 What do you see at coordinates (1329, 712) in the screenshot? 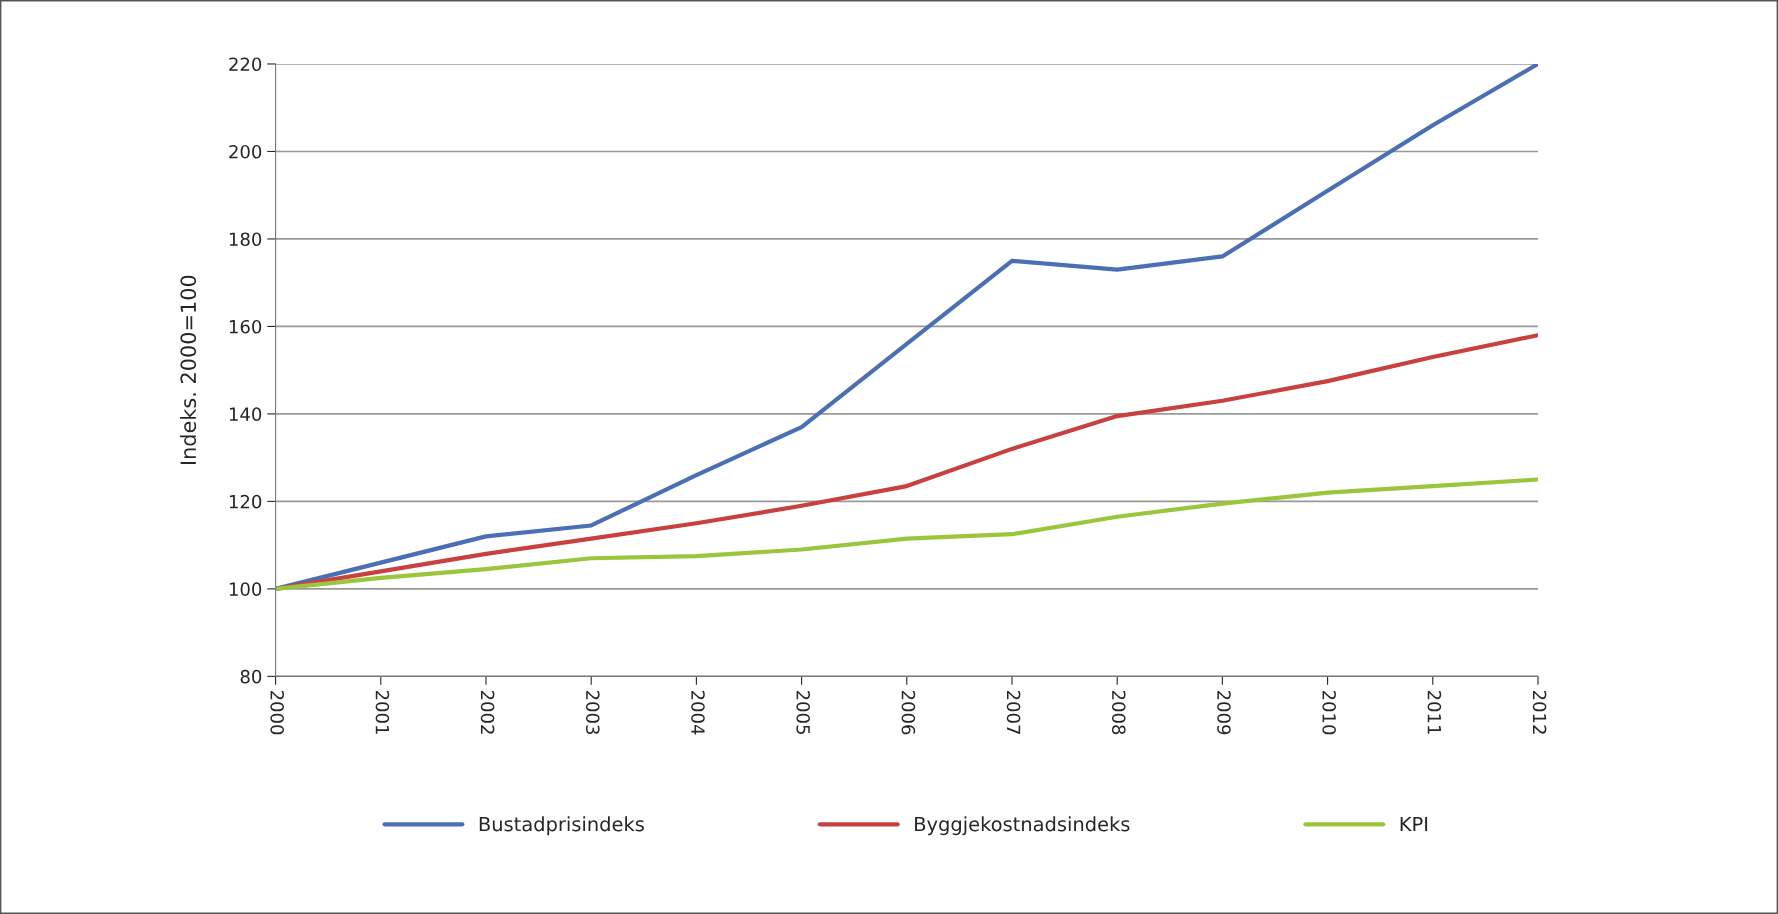
I see `x-tick-label: 2010` at bounding box center [1329, 712].